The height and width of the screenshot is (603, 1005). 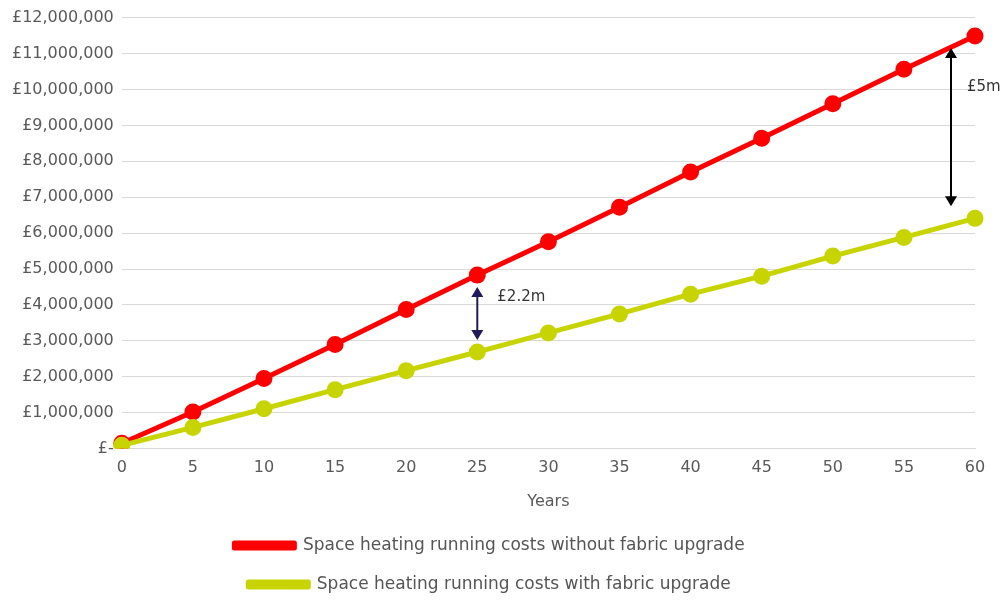 I want to click on y-tick-label: £10,000,000, so click(x=62, y=88).